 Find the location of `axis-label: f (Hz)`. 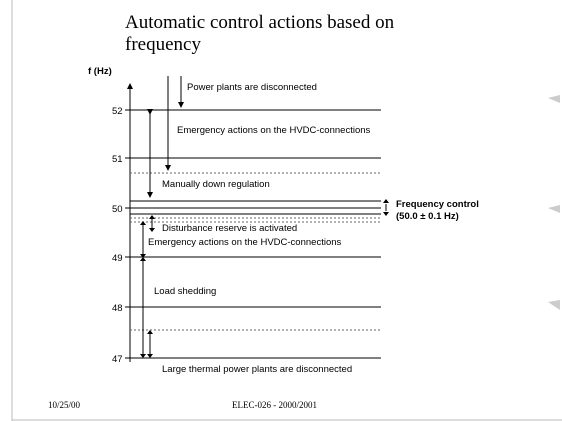

axis-label: f (Hz) is located at coordinates (100, 71).